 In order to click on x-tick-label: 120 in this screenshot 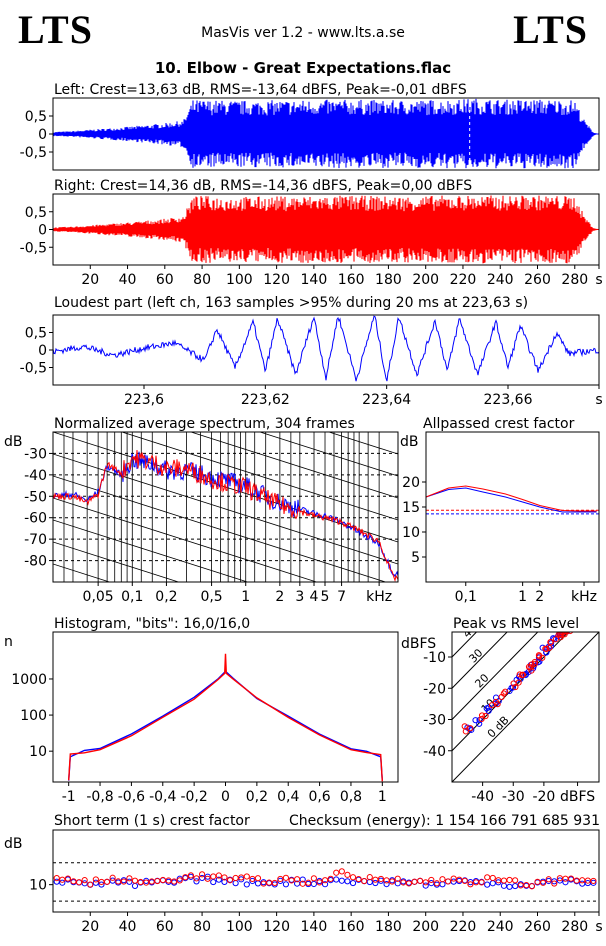, I will do `click(276, 927)`.